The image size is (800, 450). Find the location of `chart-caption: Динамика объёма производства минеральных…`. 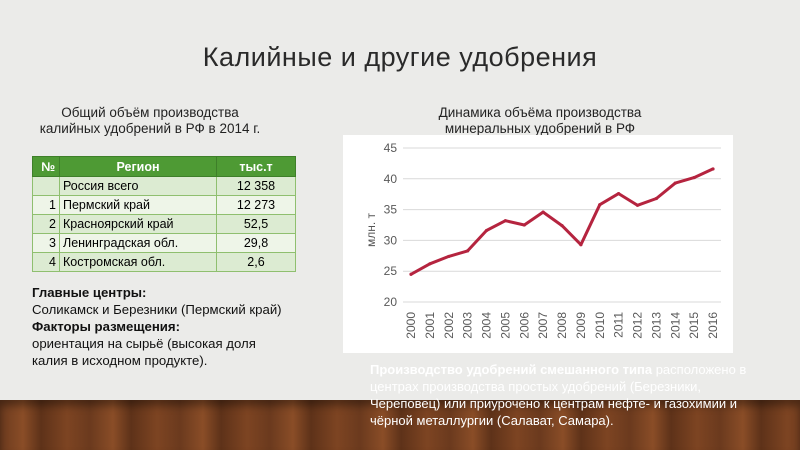

chart-caption: Динамика объёма производства минеральных… is located at coordinates (540, 120).